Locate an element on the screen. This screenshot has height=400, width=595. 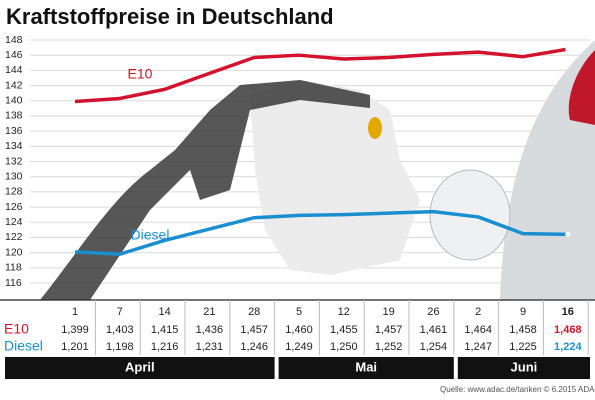
value-label: 1,246 is located at coordinates (254, 347).